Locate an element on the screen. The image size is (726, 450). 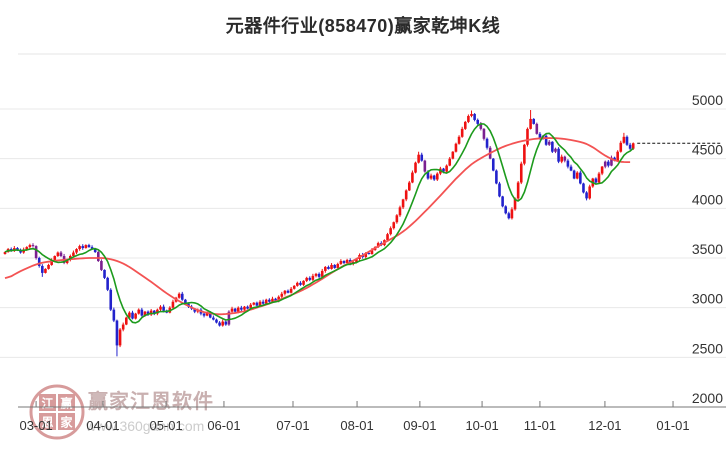
chart-title: 元器件行业(858470)赢家乾坤K线 is located at coordinates (363, 26).